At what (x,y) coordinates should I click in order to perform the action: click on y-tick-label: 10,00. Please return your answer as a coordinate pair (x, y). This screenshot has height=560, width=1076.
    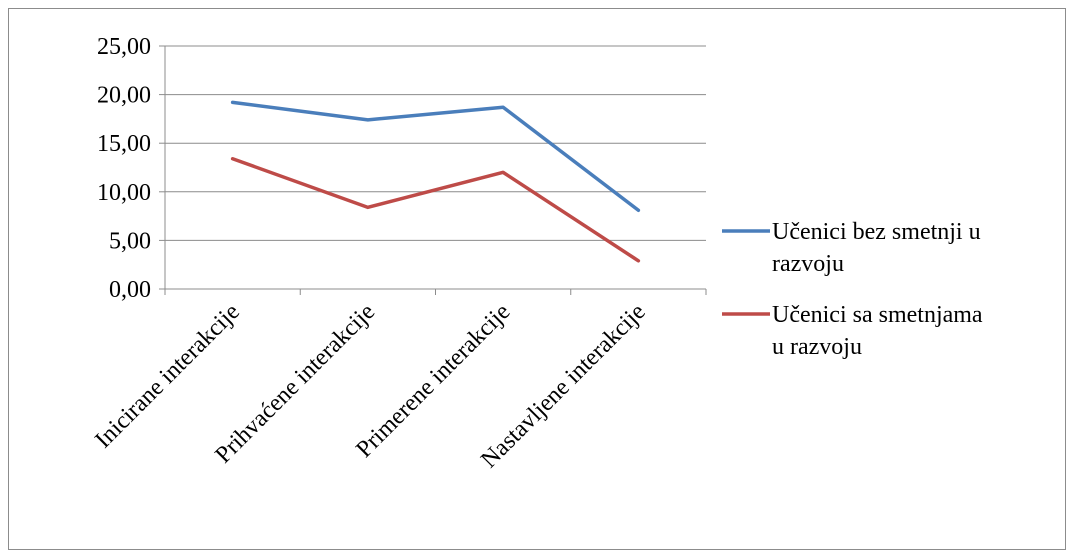
    Looking at the image, I should click on (124, 193).